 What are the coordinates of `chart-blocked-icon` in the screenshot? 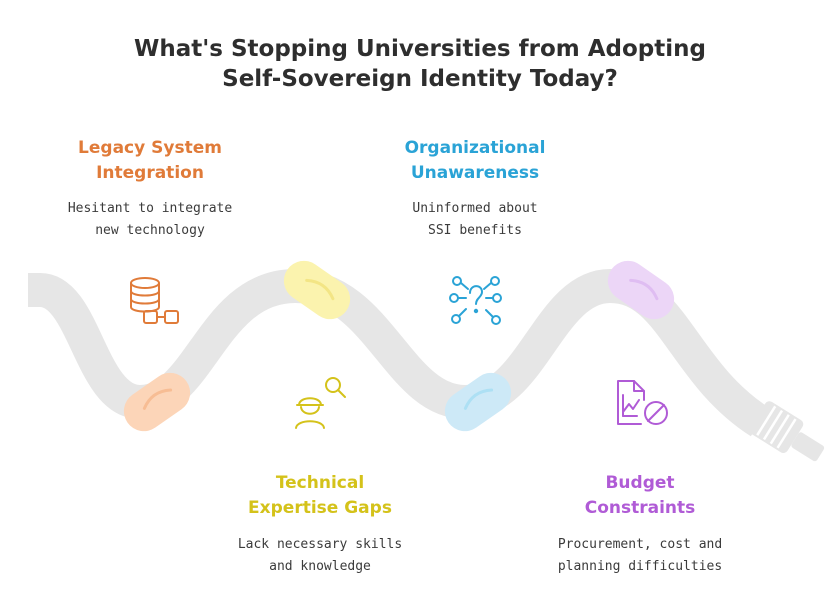 It's located at (642, 402).